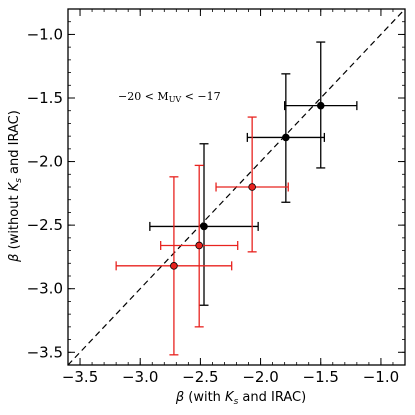  Describe the element at coordinates (45, 225) in the screenshot. I see `y-tick-label: −2.5` at that location.